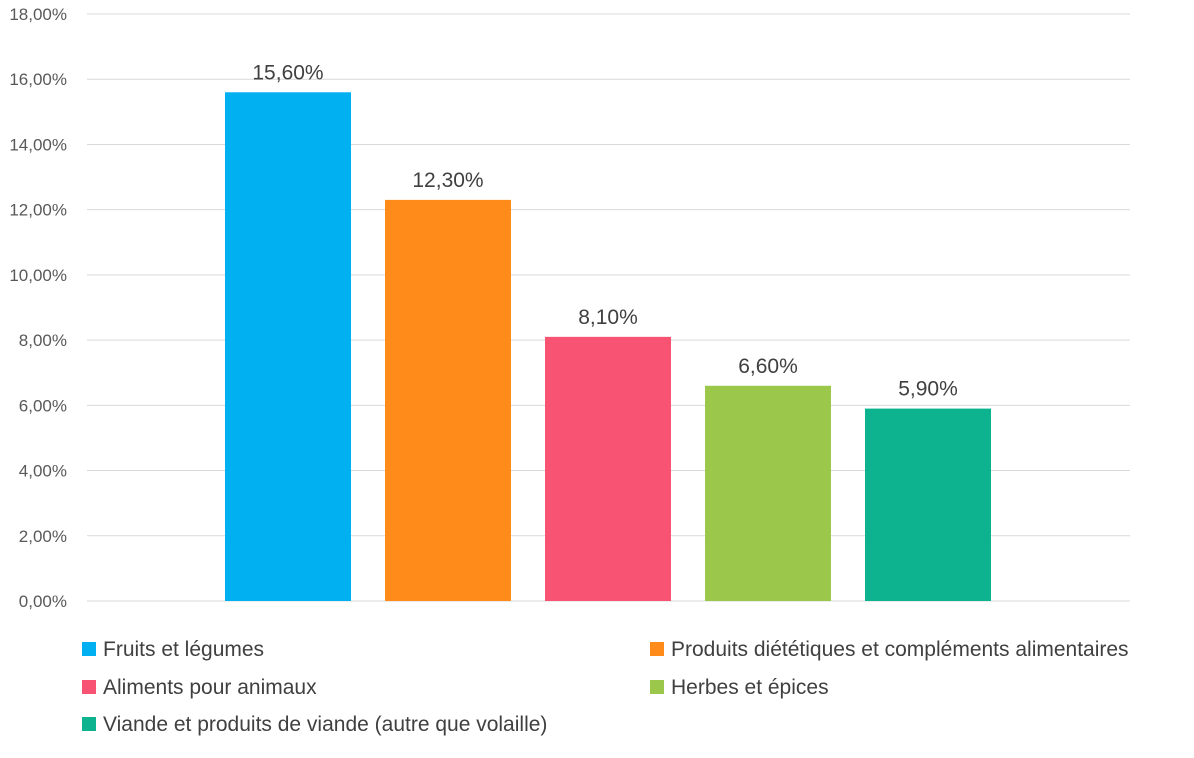 This screenshot has height=758, width=1194. I want to click on legend-item: Herbes et épices, so click(739, 687).